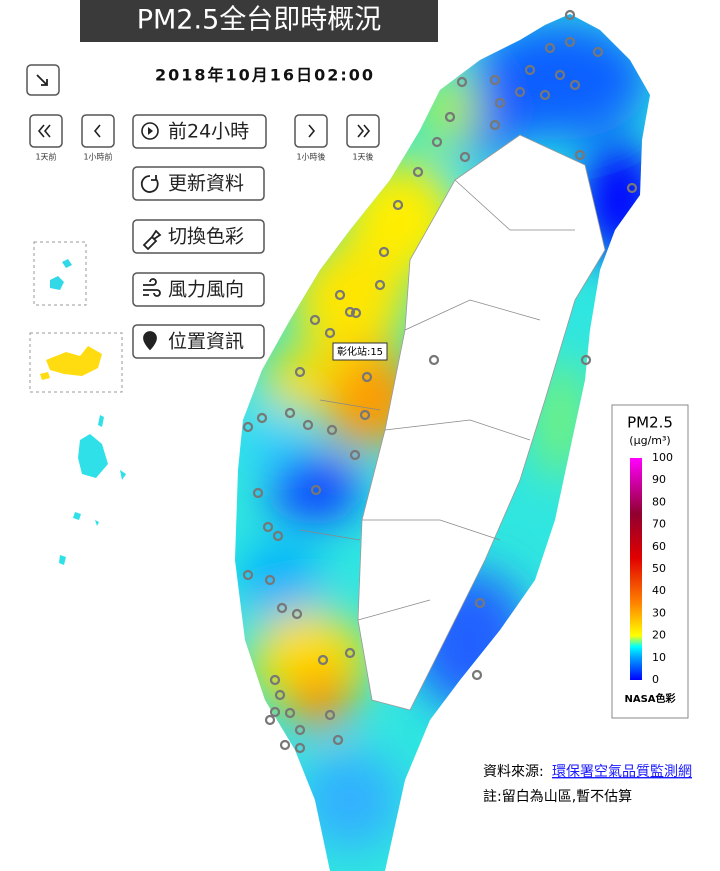 The width and height of the screenshot is (720, 871). I want to click on station-tooltip: 彰化站:15, so click(360, 351).